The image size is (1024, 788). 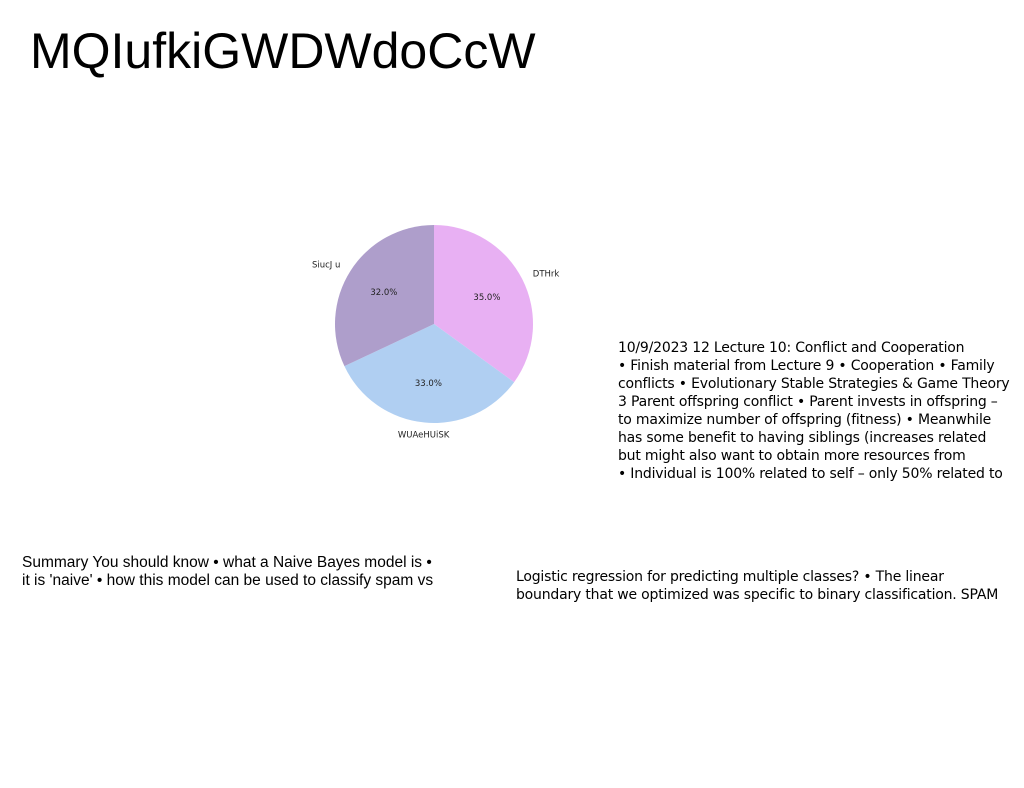 I want to click on slice-category-label: DTHrk, so click(x=546, y=275).